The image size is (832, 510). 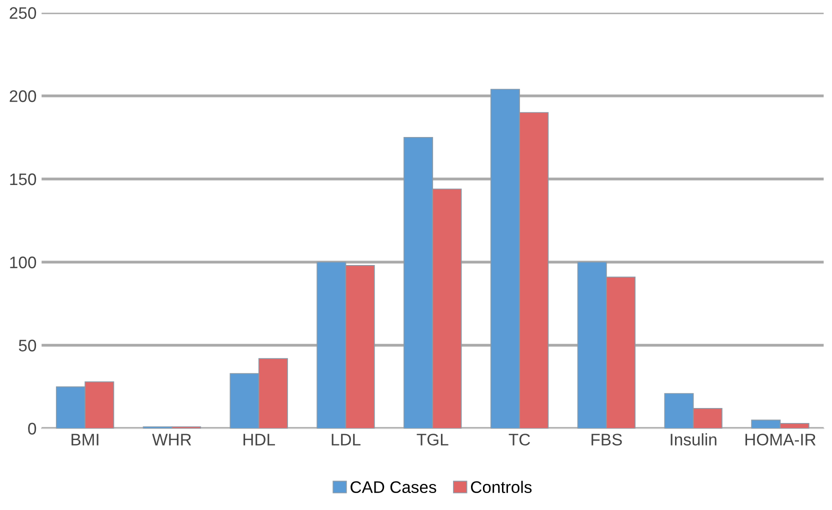 I want to click on y-tick-label: 200, so click(x=23, y=96).